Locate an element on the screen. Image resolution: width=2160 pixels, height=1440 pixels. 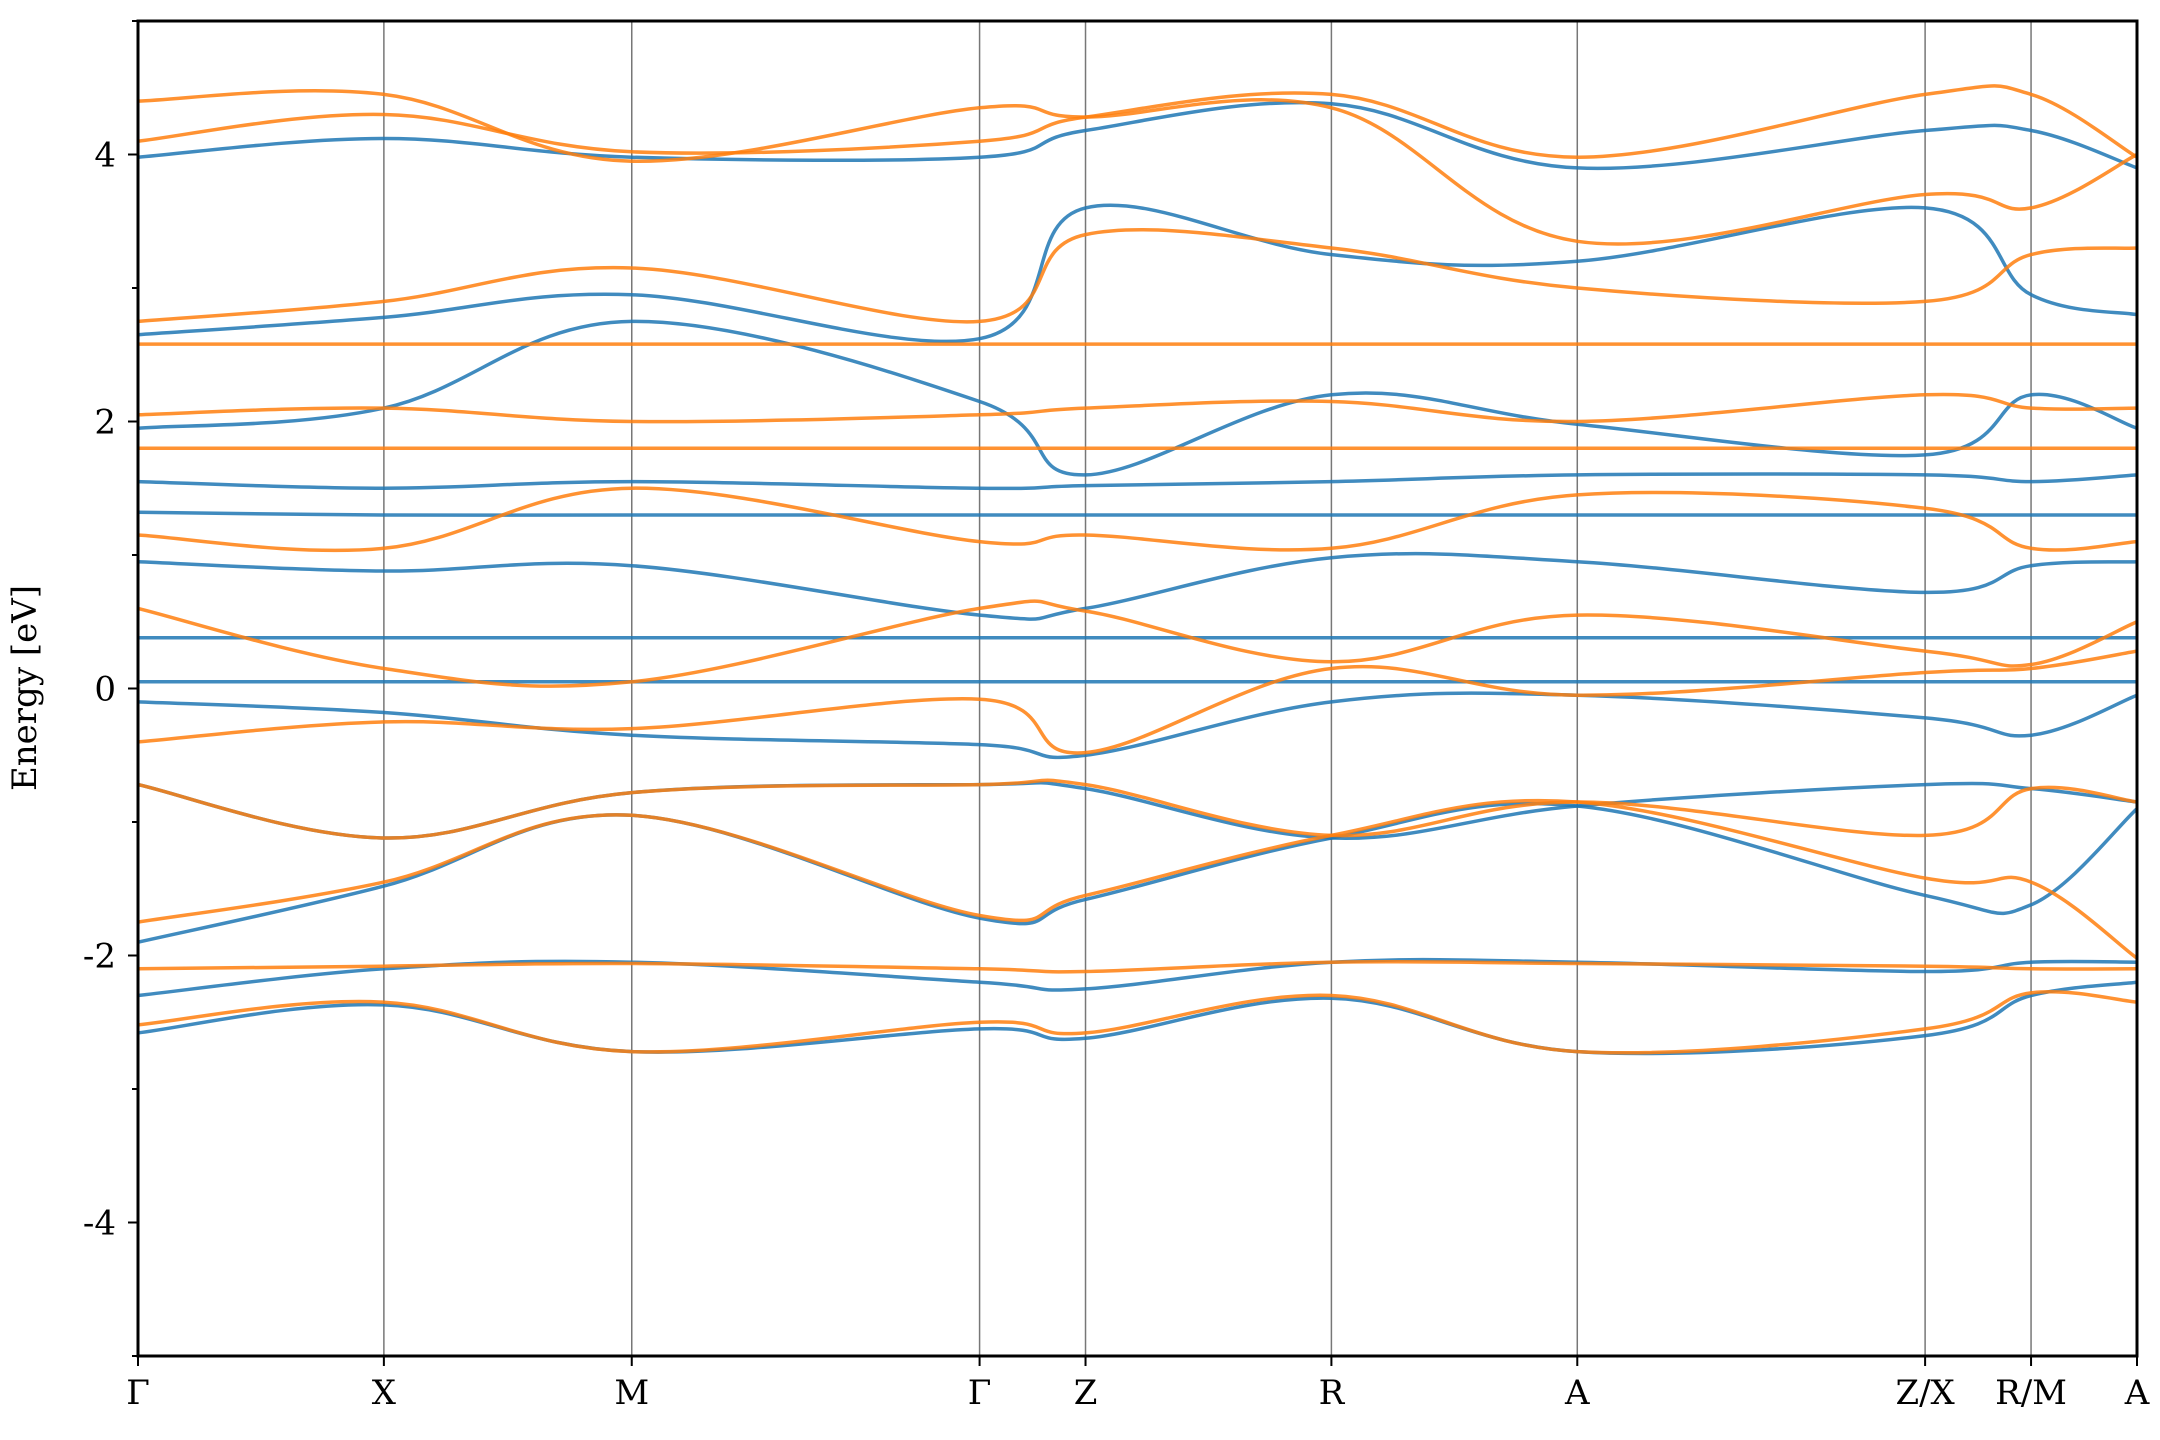
x-tick-label: X is located at coordinates (384, 1393).